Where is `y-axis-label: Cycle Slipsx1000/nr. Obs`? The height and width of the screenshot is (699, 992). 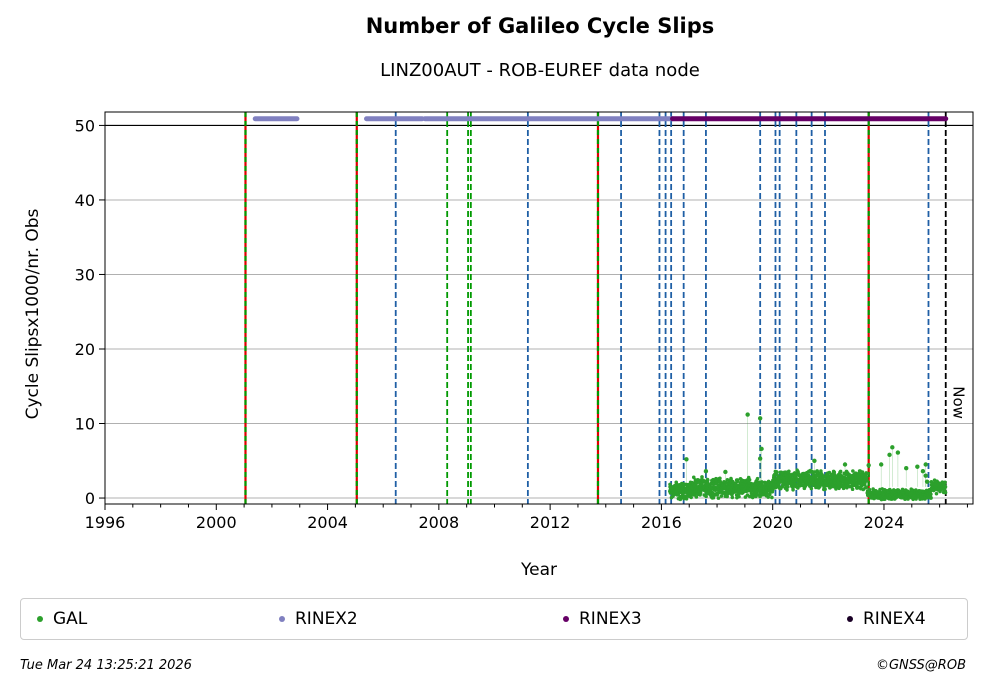
y-axis-label: Cycle Slipsx1000/nr. Obs is located at coordinates (33, 313).